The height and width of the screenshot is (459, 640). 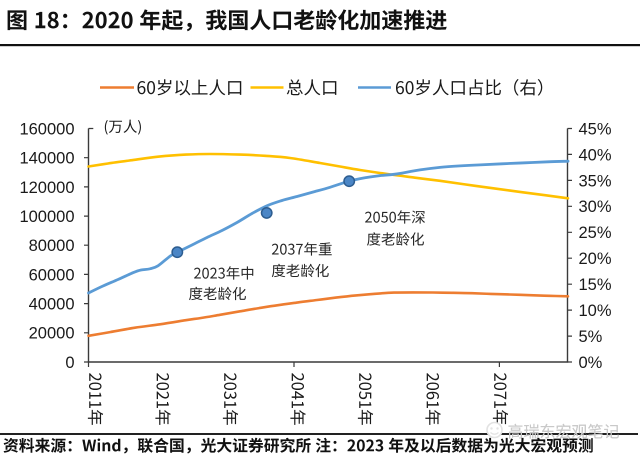 I want to click on svg-text: 45%, so click(x=595, y=129).